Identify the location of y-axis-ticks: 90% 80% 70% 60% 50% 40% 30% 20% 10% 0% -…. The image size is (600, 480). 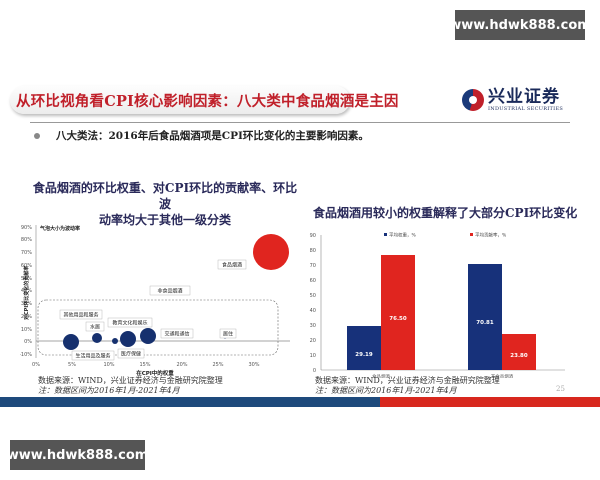
(26, 291).